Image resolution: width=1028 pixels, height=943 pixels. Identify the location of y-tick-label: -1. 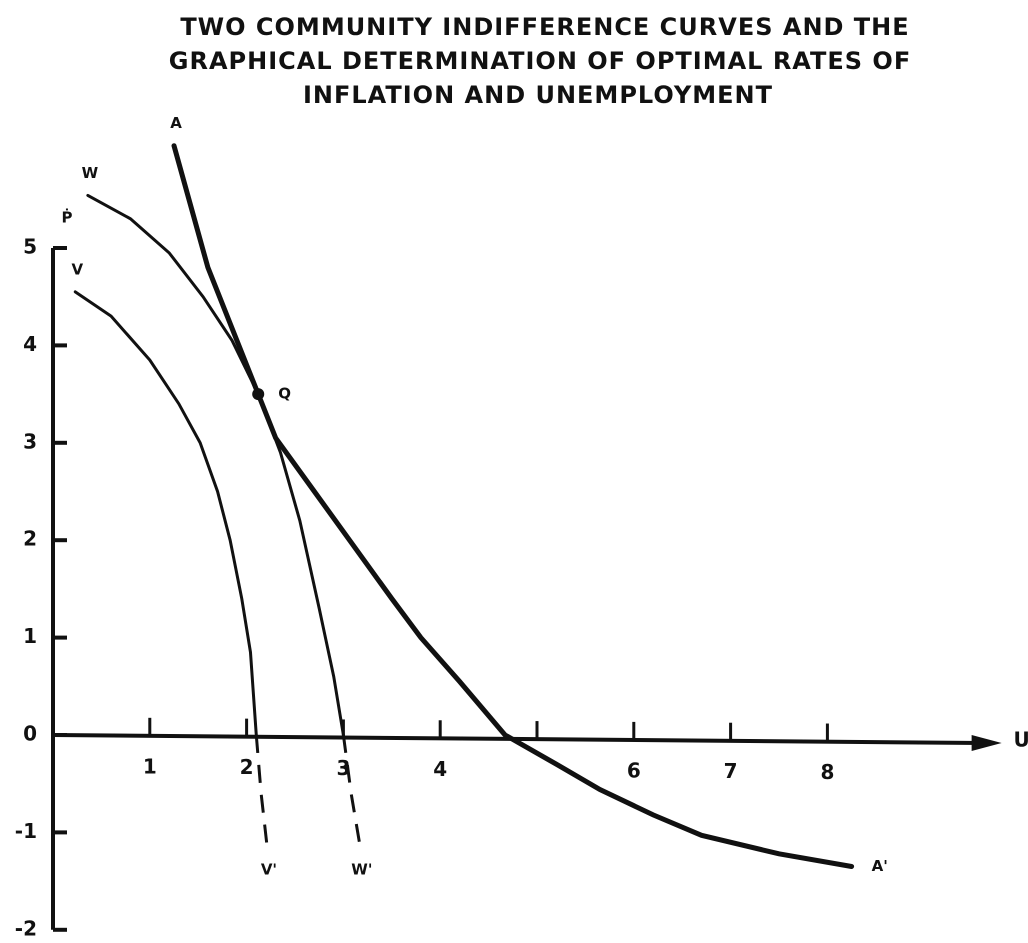
(26, 831).